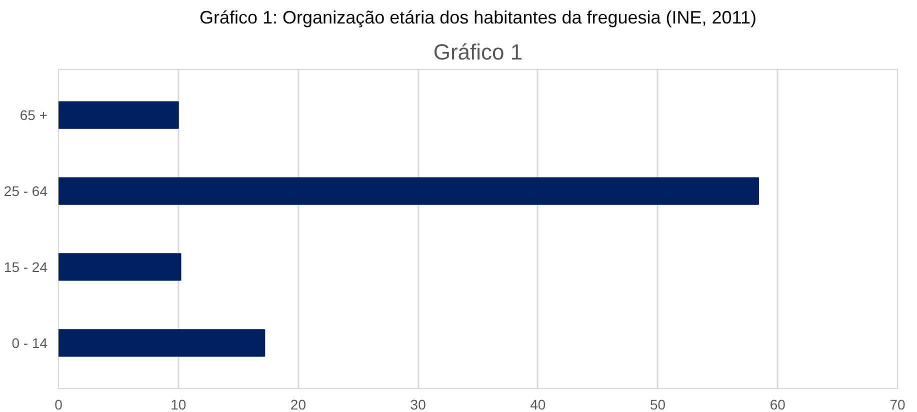 The image size is (917, 412). I want to click on x-tick-label: 60, so click(778, 404).